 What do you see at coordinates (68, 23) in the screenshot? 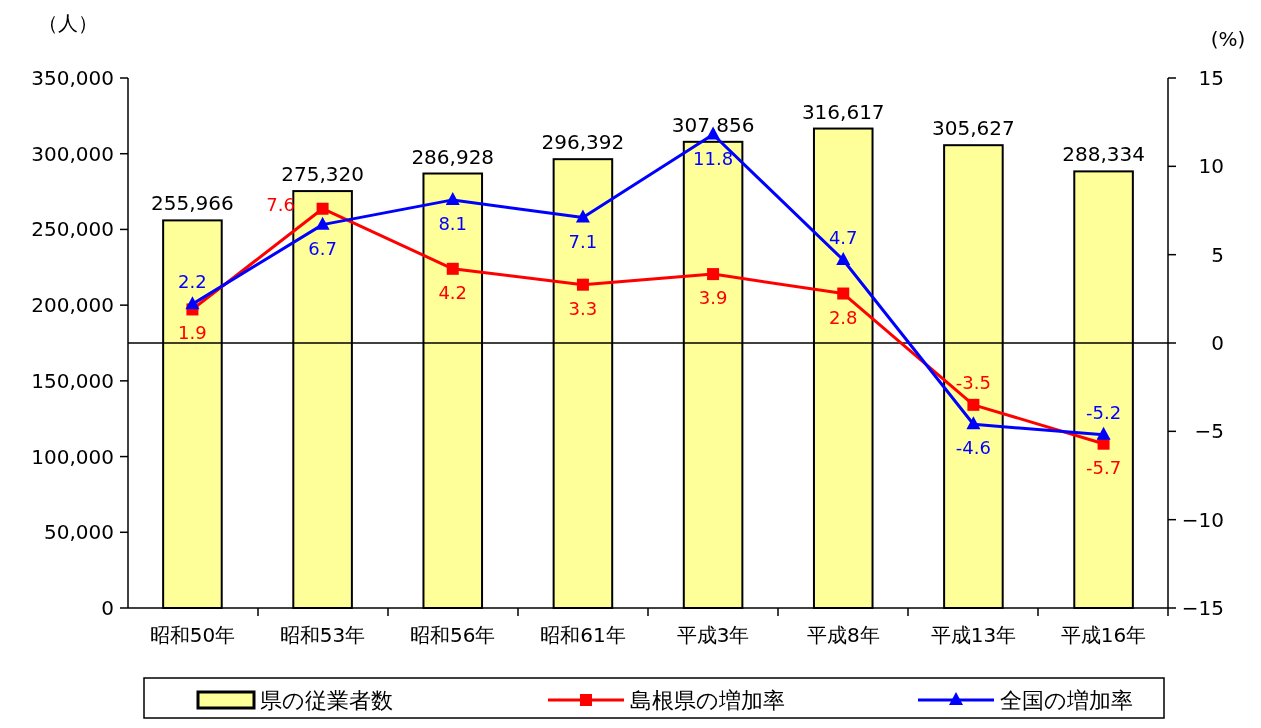
I see `y-axis-title: （人）` at bounding box center [68, 23].